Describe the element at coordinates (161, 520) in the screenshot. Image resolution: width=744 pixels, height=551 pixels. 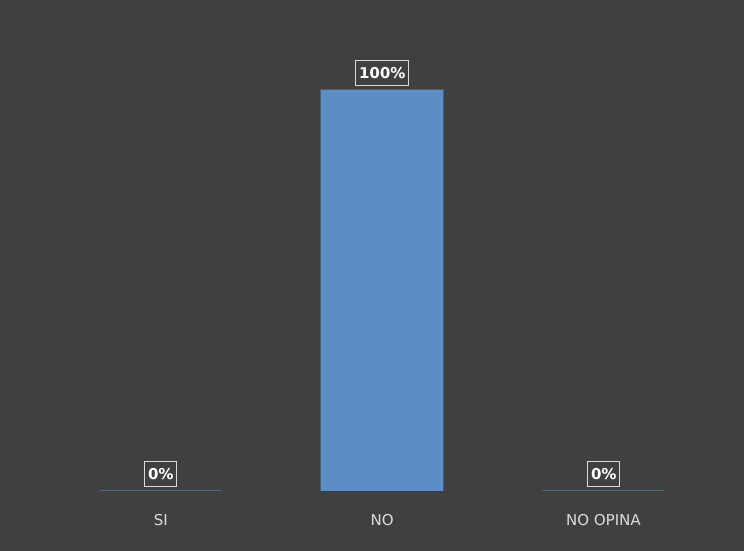
I see `x-tick-label: SI` at that location.